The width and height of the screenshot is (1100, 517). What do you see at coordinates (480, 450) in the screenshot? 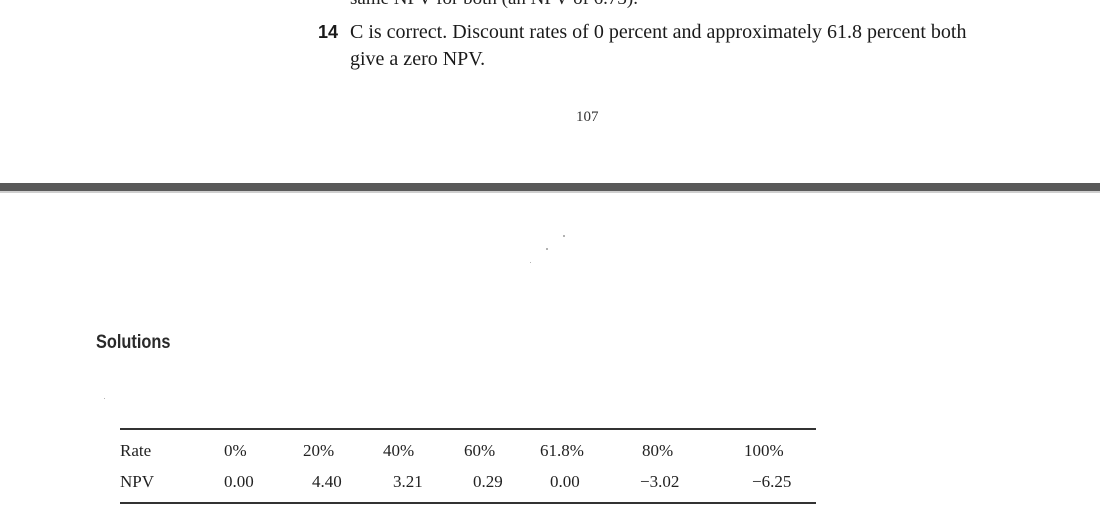
I see `table-cell: 60%` at bounding box center [480, 450].